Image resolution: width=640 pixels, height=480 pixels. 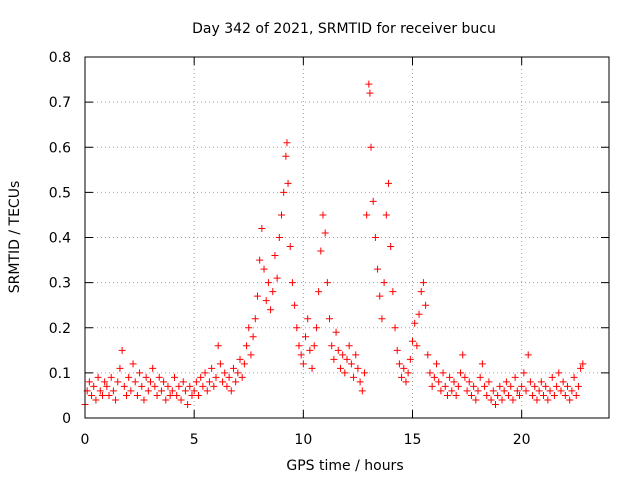 What do you see at coordinates (60, 148) in the screenshot?
I see `y-tick-label: 0.6` at bounding box center [60, 148].